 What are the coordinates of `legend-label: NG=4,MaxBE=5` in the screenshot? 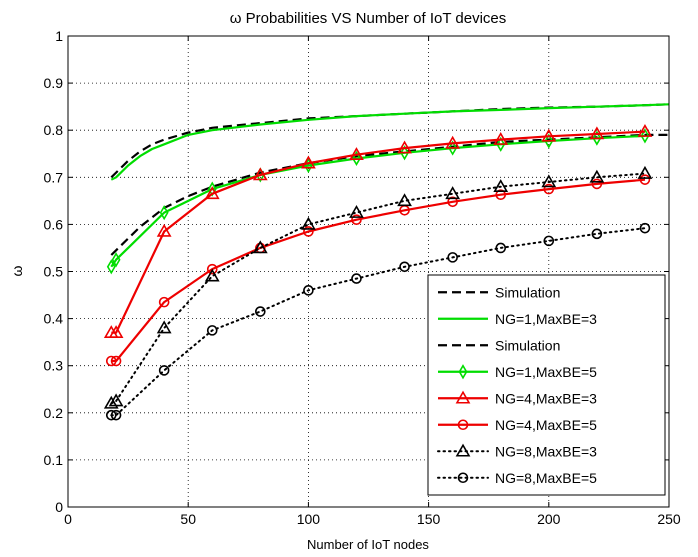 It's located at (546, 425).